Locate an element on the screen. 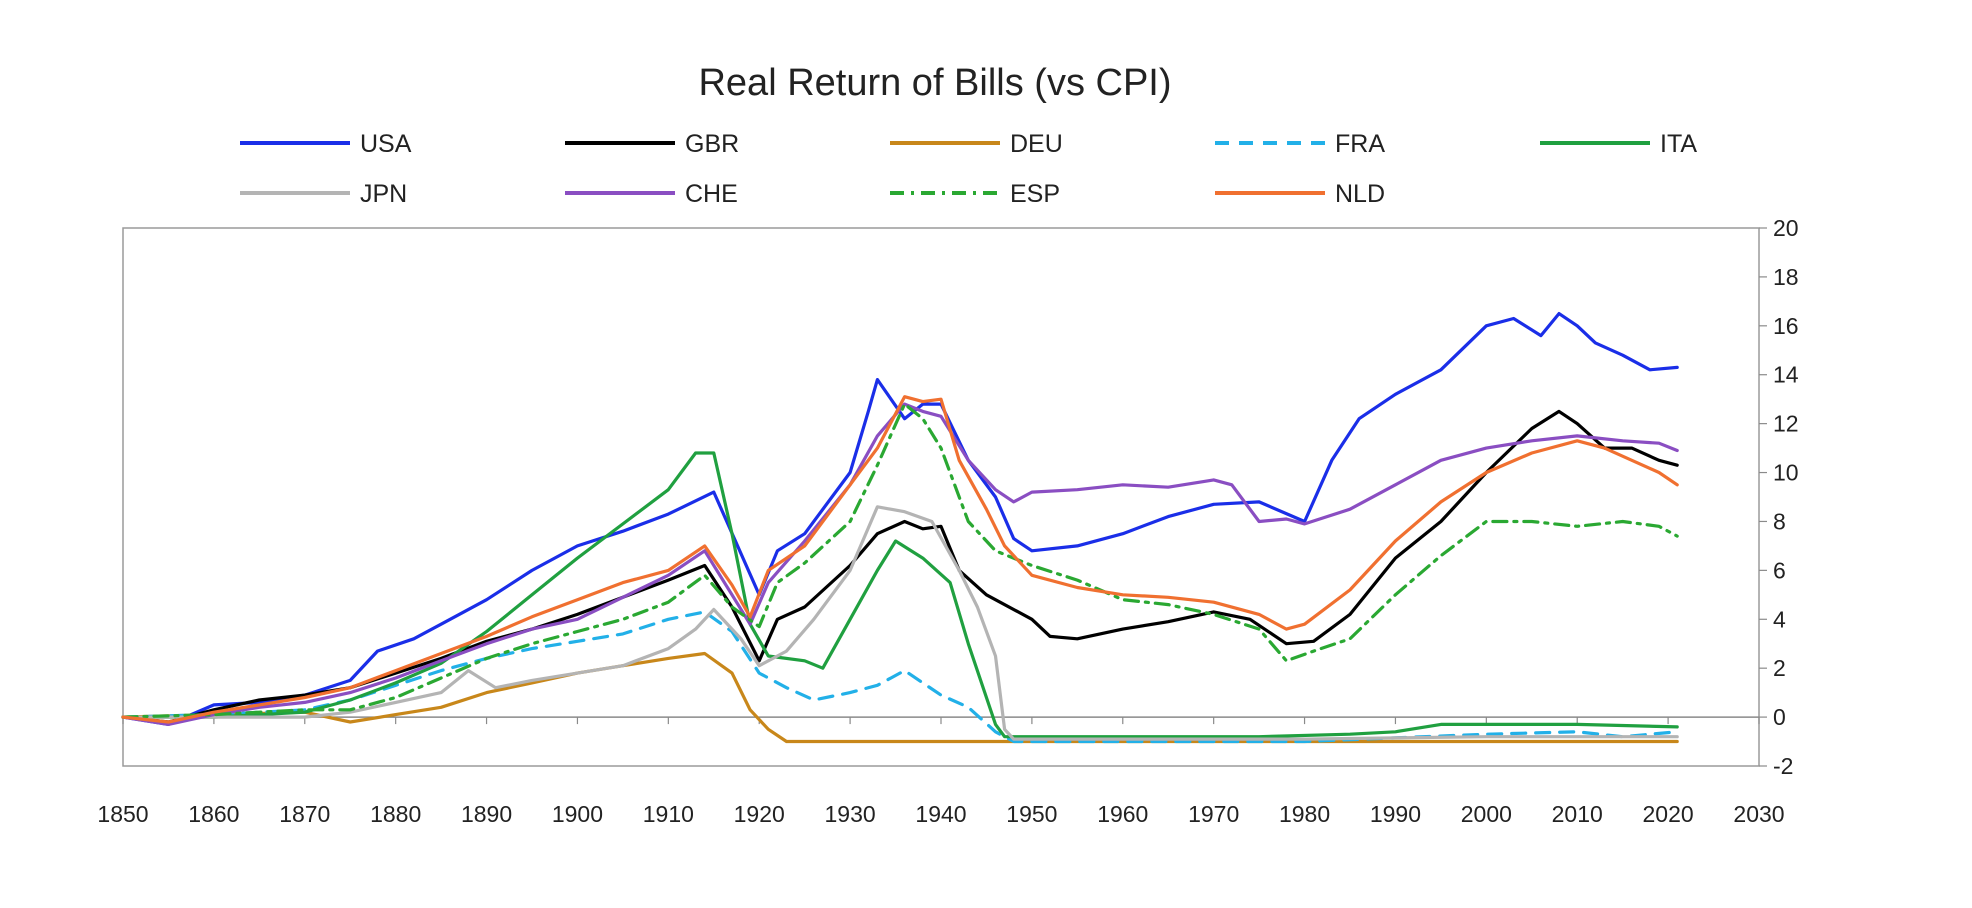 The image size is (1972, 908). legend-label: ITA is located at coordinates (1678, 144).